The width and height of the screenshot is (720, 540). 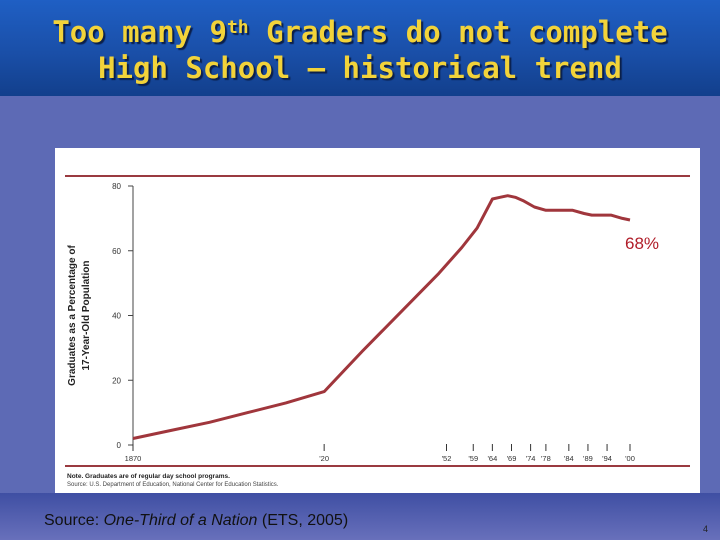 I want to click on page-number: 4, so click(x=705, y=529).